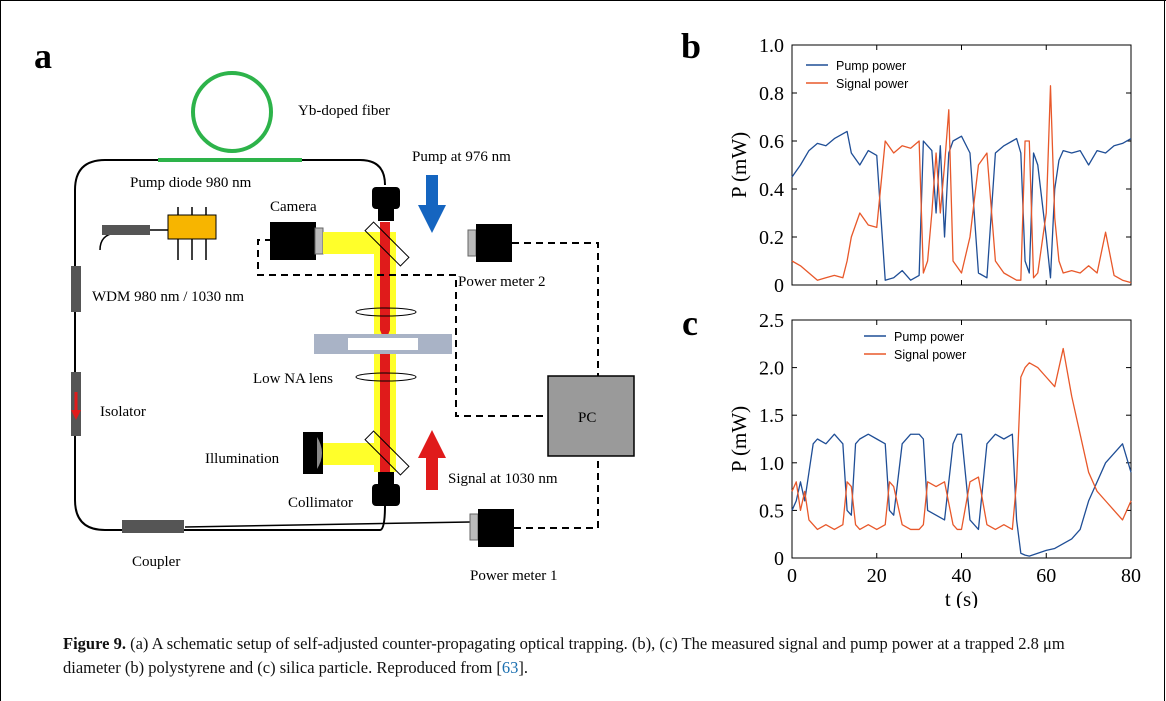  I want to click on y-tick-label: 0.4, so click(771, 190).